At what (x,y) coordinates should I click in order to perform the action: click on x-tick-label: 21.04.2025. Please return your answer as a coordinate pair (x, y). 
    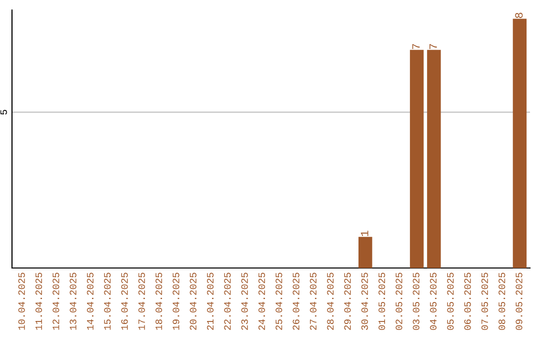
    Looking at the image, I should click on (210, 301).